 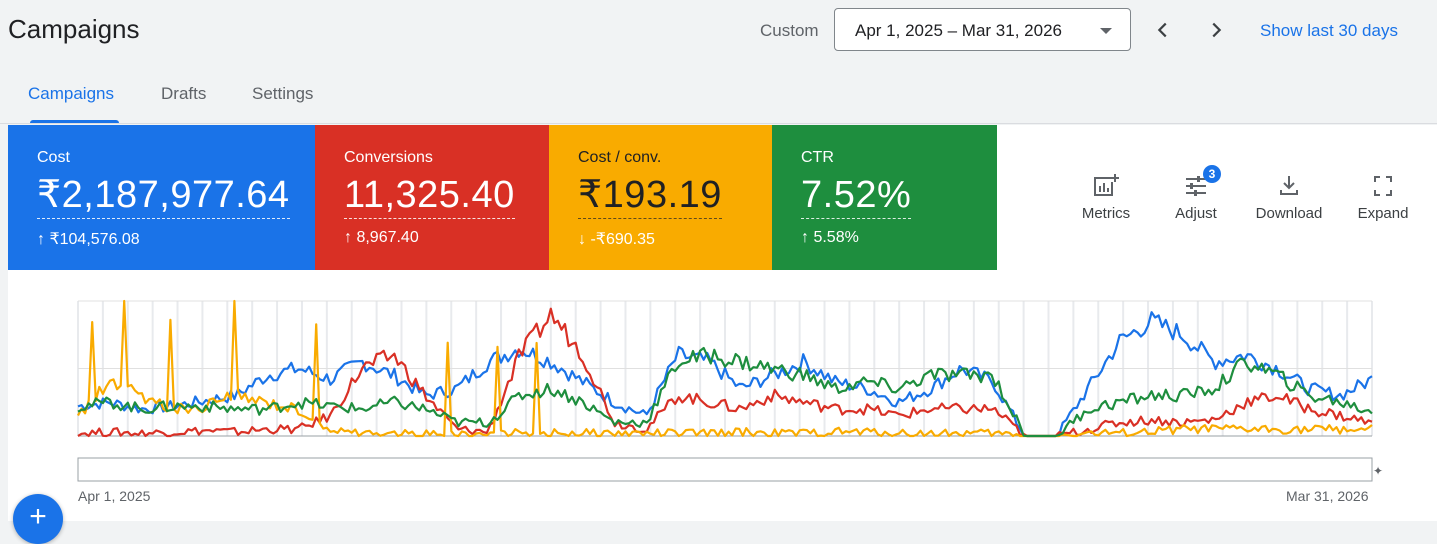 I want to click on sparkle-icon: ✦, so click(x=1378, y=471).